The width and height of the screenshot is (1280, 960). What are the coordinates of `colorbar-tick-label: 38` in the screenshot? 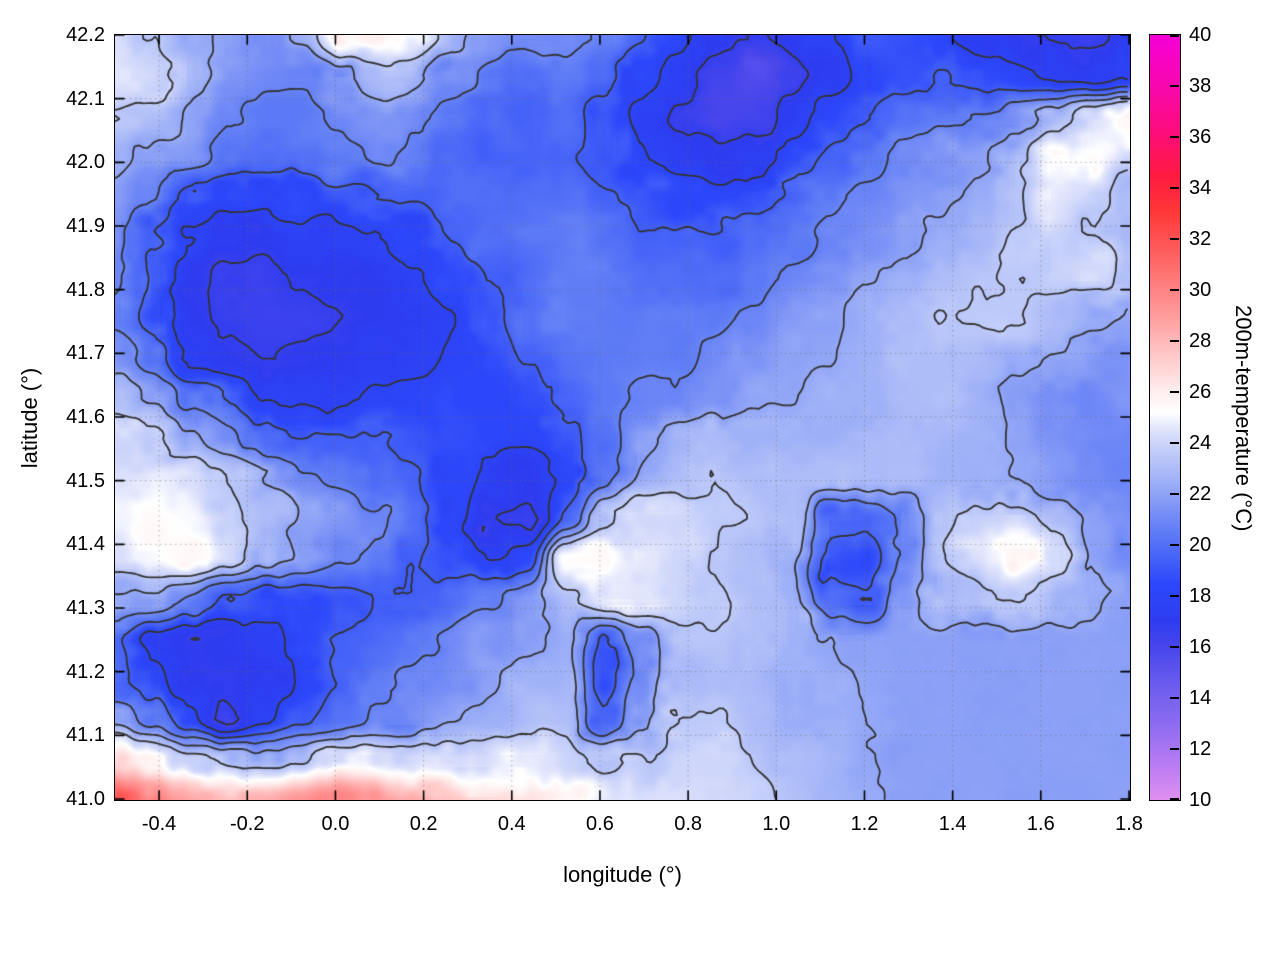 It's located at (1200, 86).